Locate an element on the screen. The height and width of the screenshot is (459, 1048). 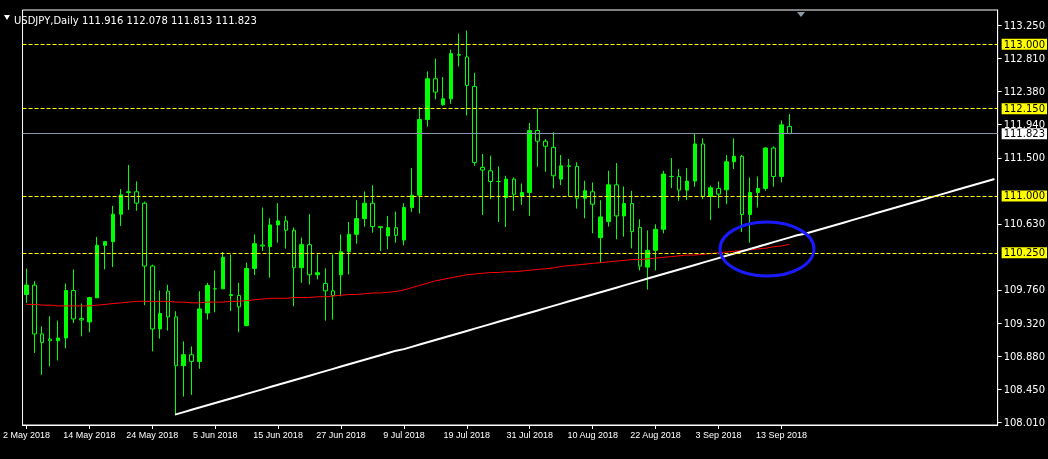
line-series is located at coordinates (407, 275).